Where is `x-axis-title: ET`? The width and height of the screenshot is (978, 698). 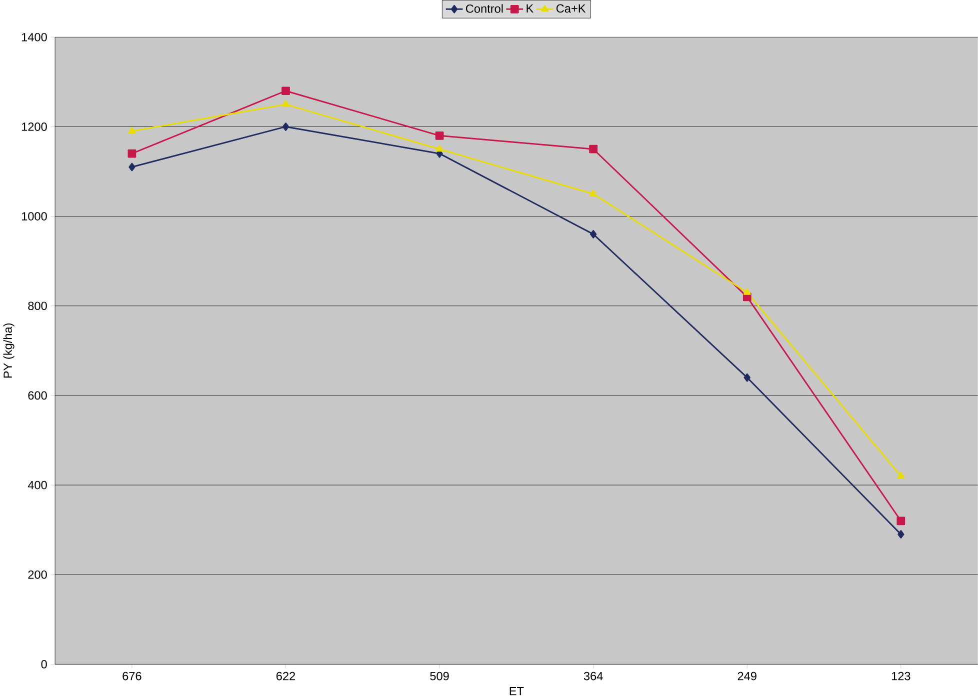 x-axis-title: ET is located at coordinates (517, 690).